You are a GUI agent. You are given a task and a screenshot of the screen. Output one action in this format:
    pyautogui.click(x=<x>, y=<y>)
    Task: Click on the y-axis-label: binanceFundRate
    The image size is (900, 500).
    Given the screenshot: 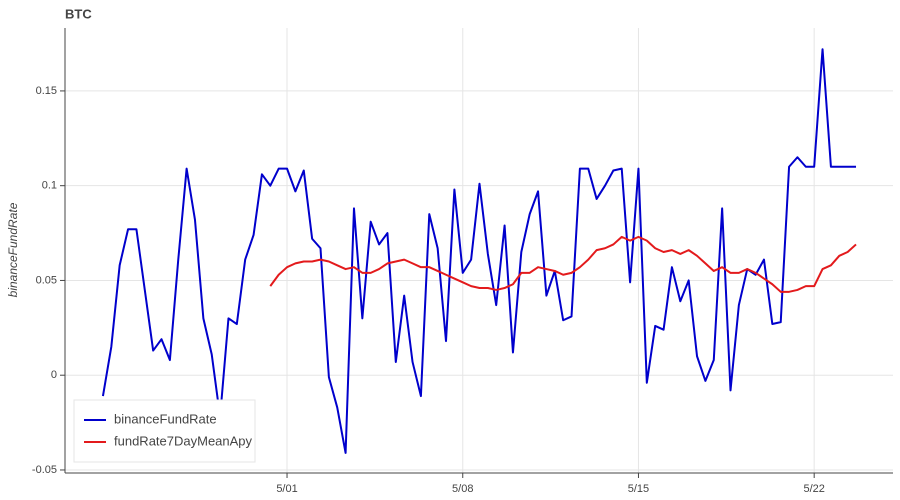 What is the action you would take?
    pyautogui.click(x=13, y=249)
    